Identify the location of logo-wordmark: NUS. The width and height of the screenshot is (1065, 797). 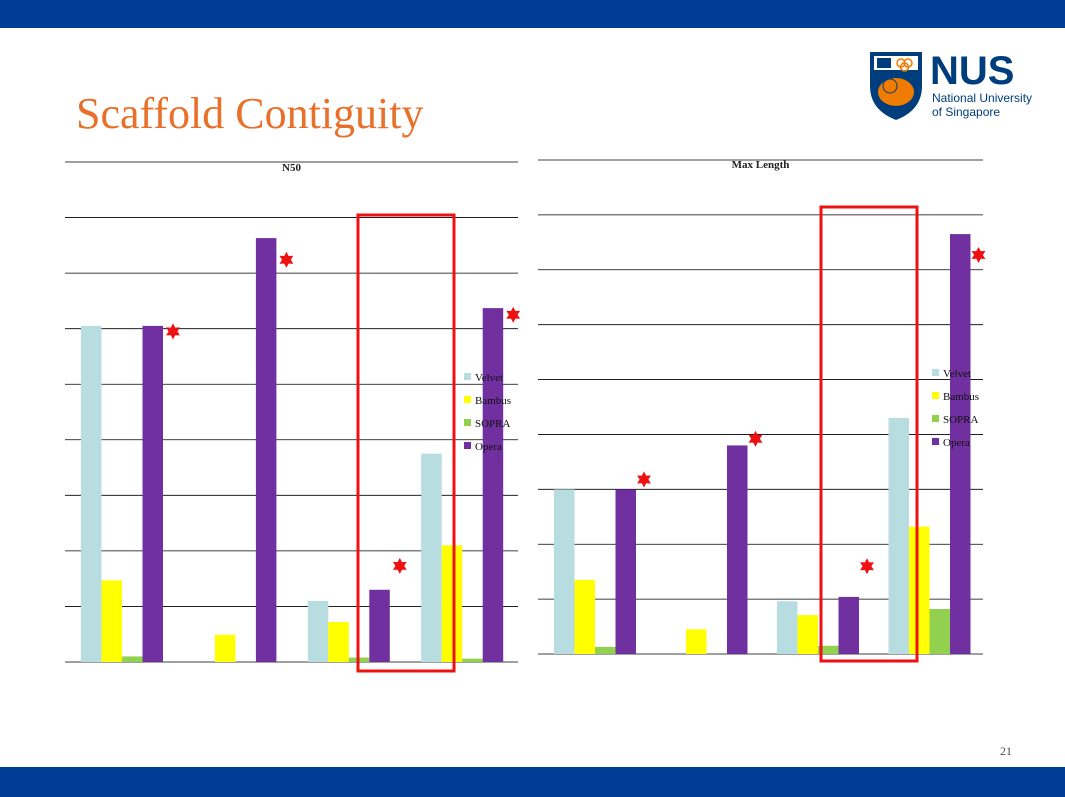
(972, 71).